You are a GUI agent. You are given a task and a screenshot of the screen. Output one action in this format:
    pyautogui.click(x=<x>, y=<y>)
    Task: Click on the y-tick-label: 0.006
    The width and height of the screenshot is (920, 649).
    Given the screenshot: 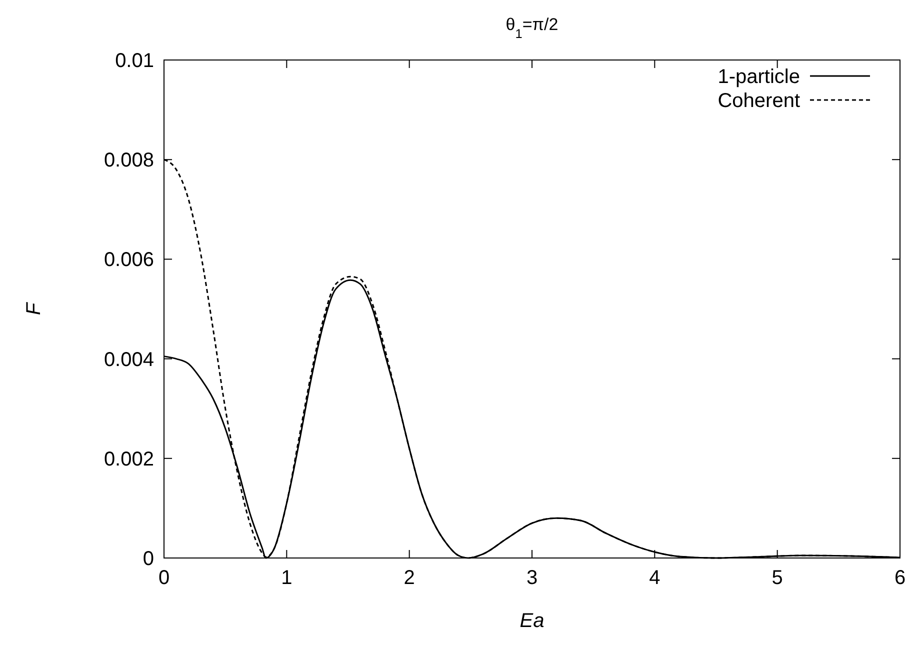 What is the action you would take?
    pyautogui.click(x=129, y=260)
    